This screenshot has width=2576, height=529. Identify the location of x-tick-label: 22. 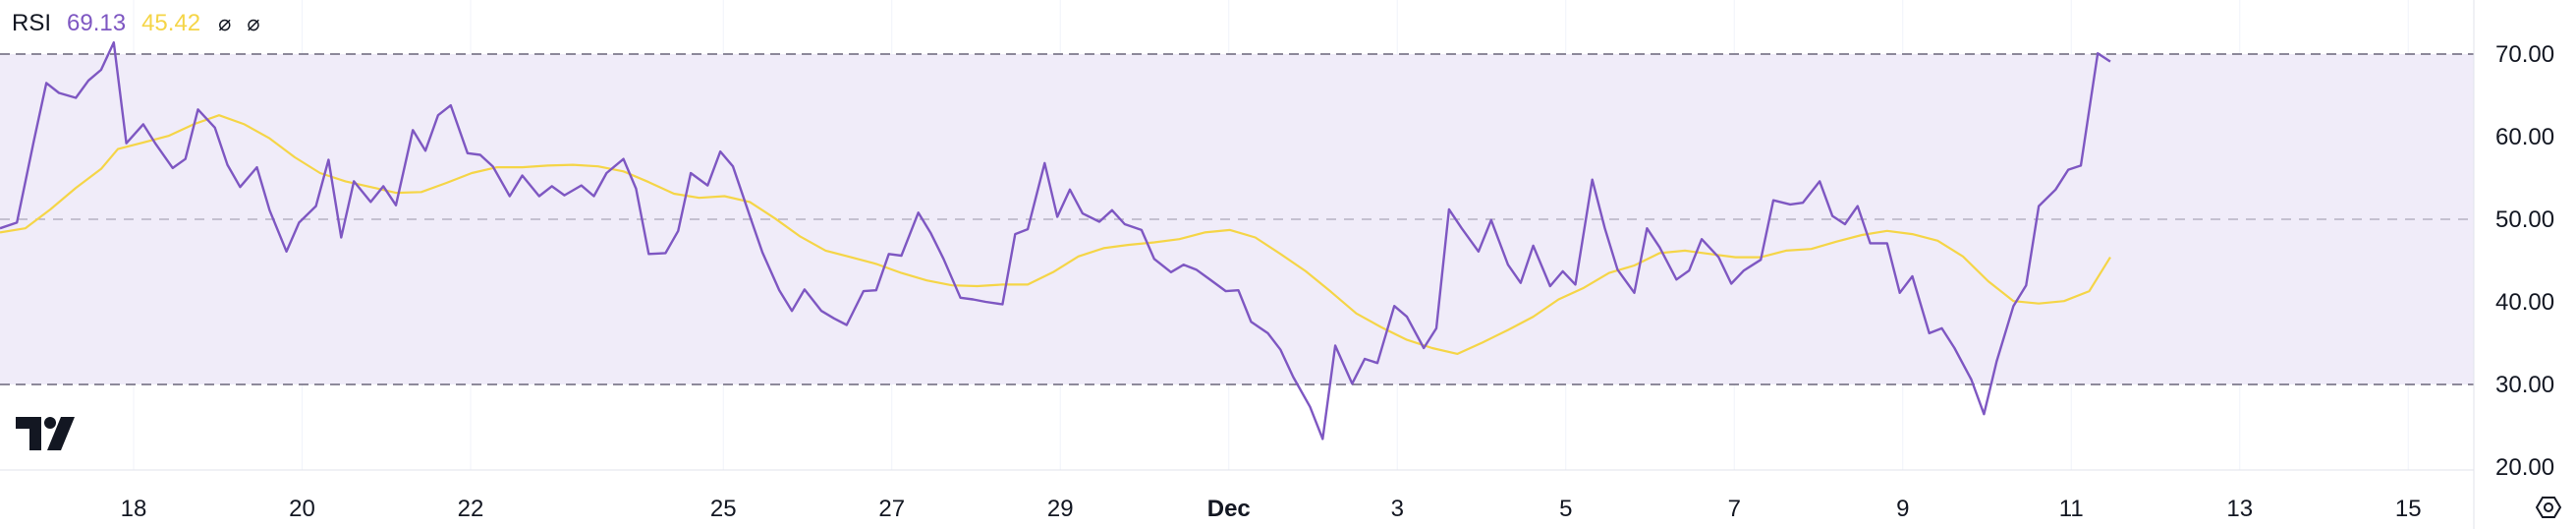
(471, 509).